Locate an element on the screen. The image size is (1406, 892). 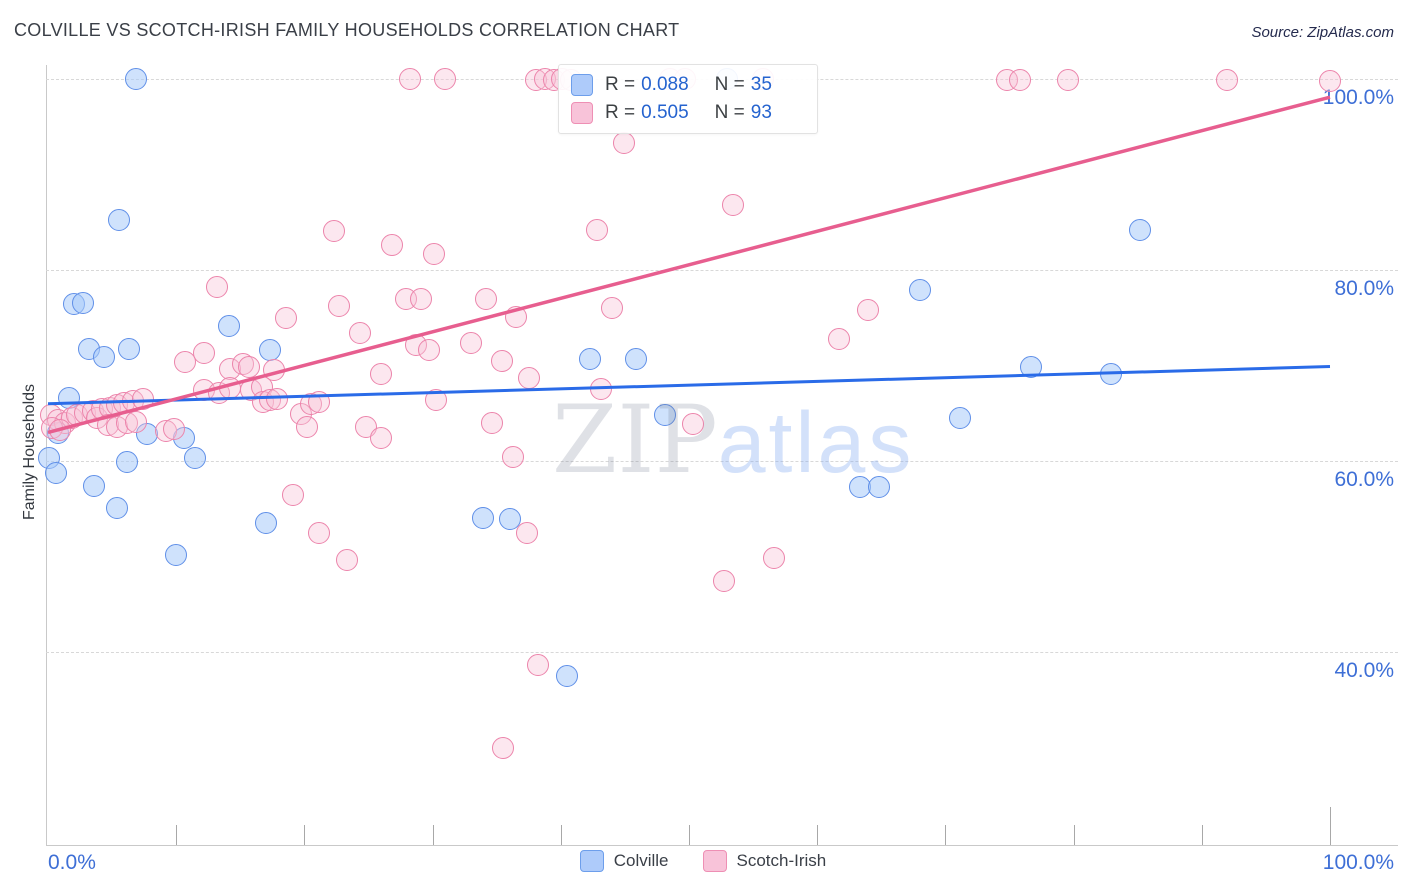
y-axis-label-100: 100.0% is located at coordinates (1358, 97).